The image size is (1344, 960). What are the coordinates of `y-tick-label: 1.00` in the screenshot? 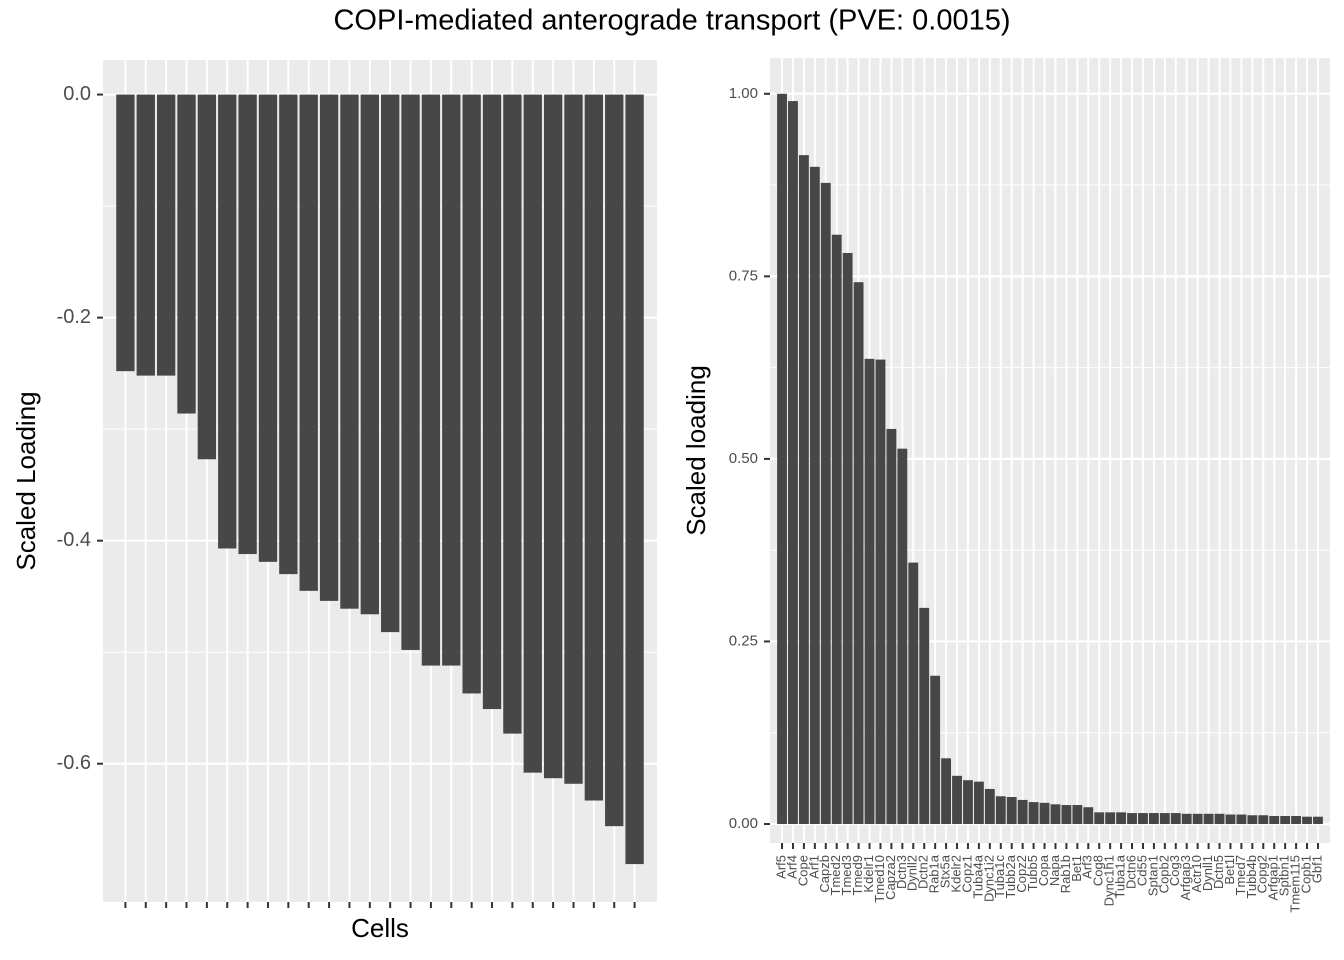 It's located at (743, 93).